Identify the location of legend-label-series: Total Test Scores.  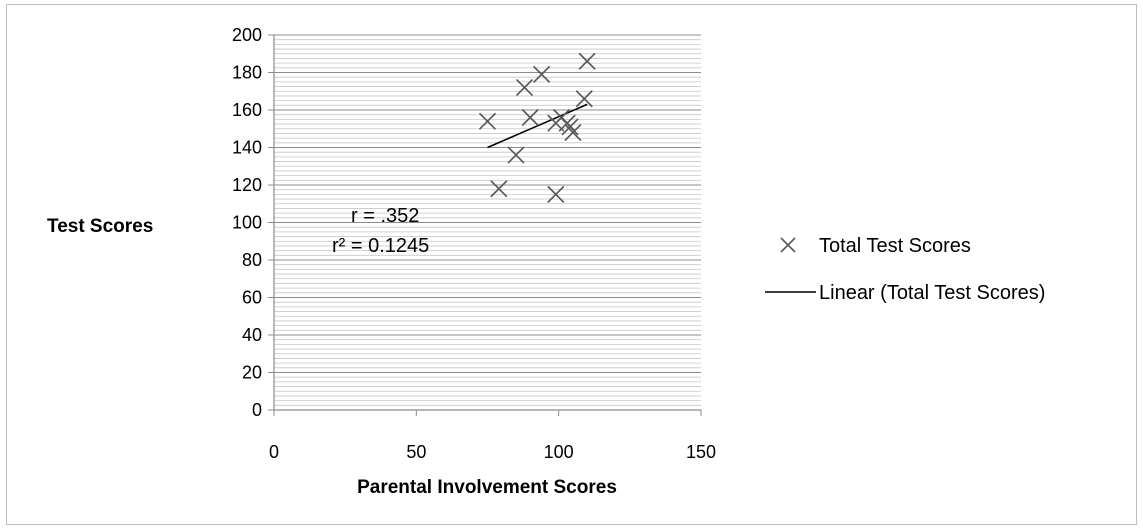
(895, 246).